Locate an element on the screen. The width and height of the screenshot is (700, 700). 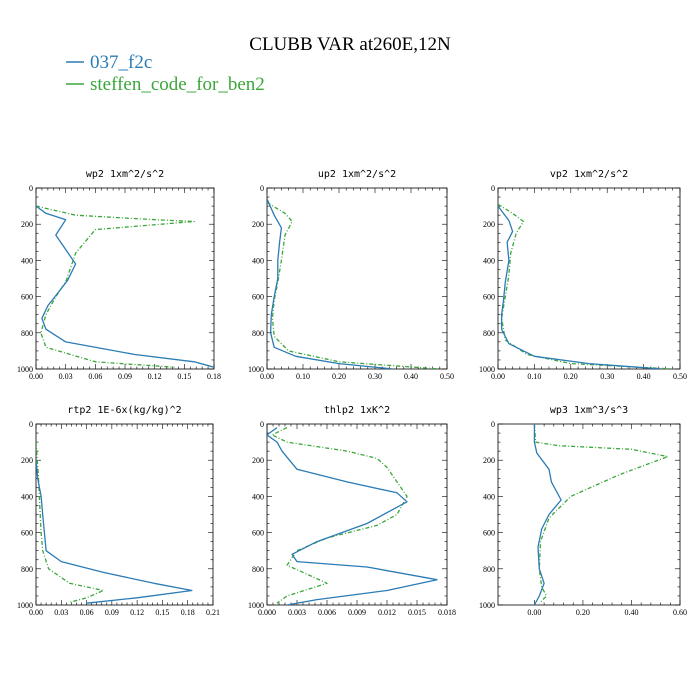
x-tick-label: 0.018 is located at coordinates (447, 612).